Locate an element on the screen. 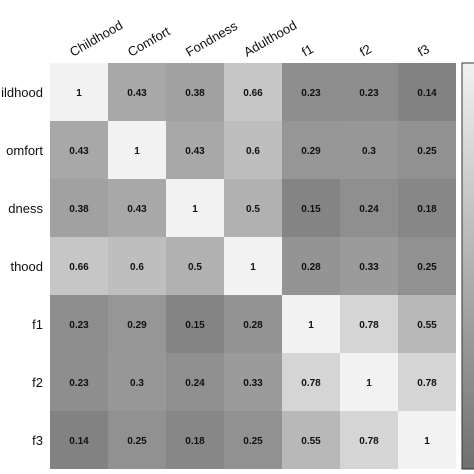 The width and height of the screenshot is (474, 474). colorbar-gradient is located at coordinates (467, 266).